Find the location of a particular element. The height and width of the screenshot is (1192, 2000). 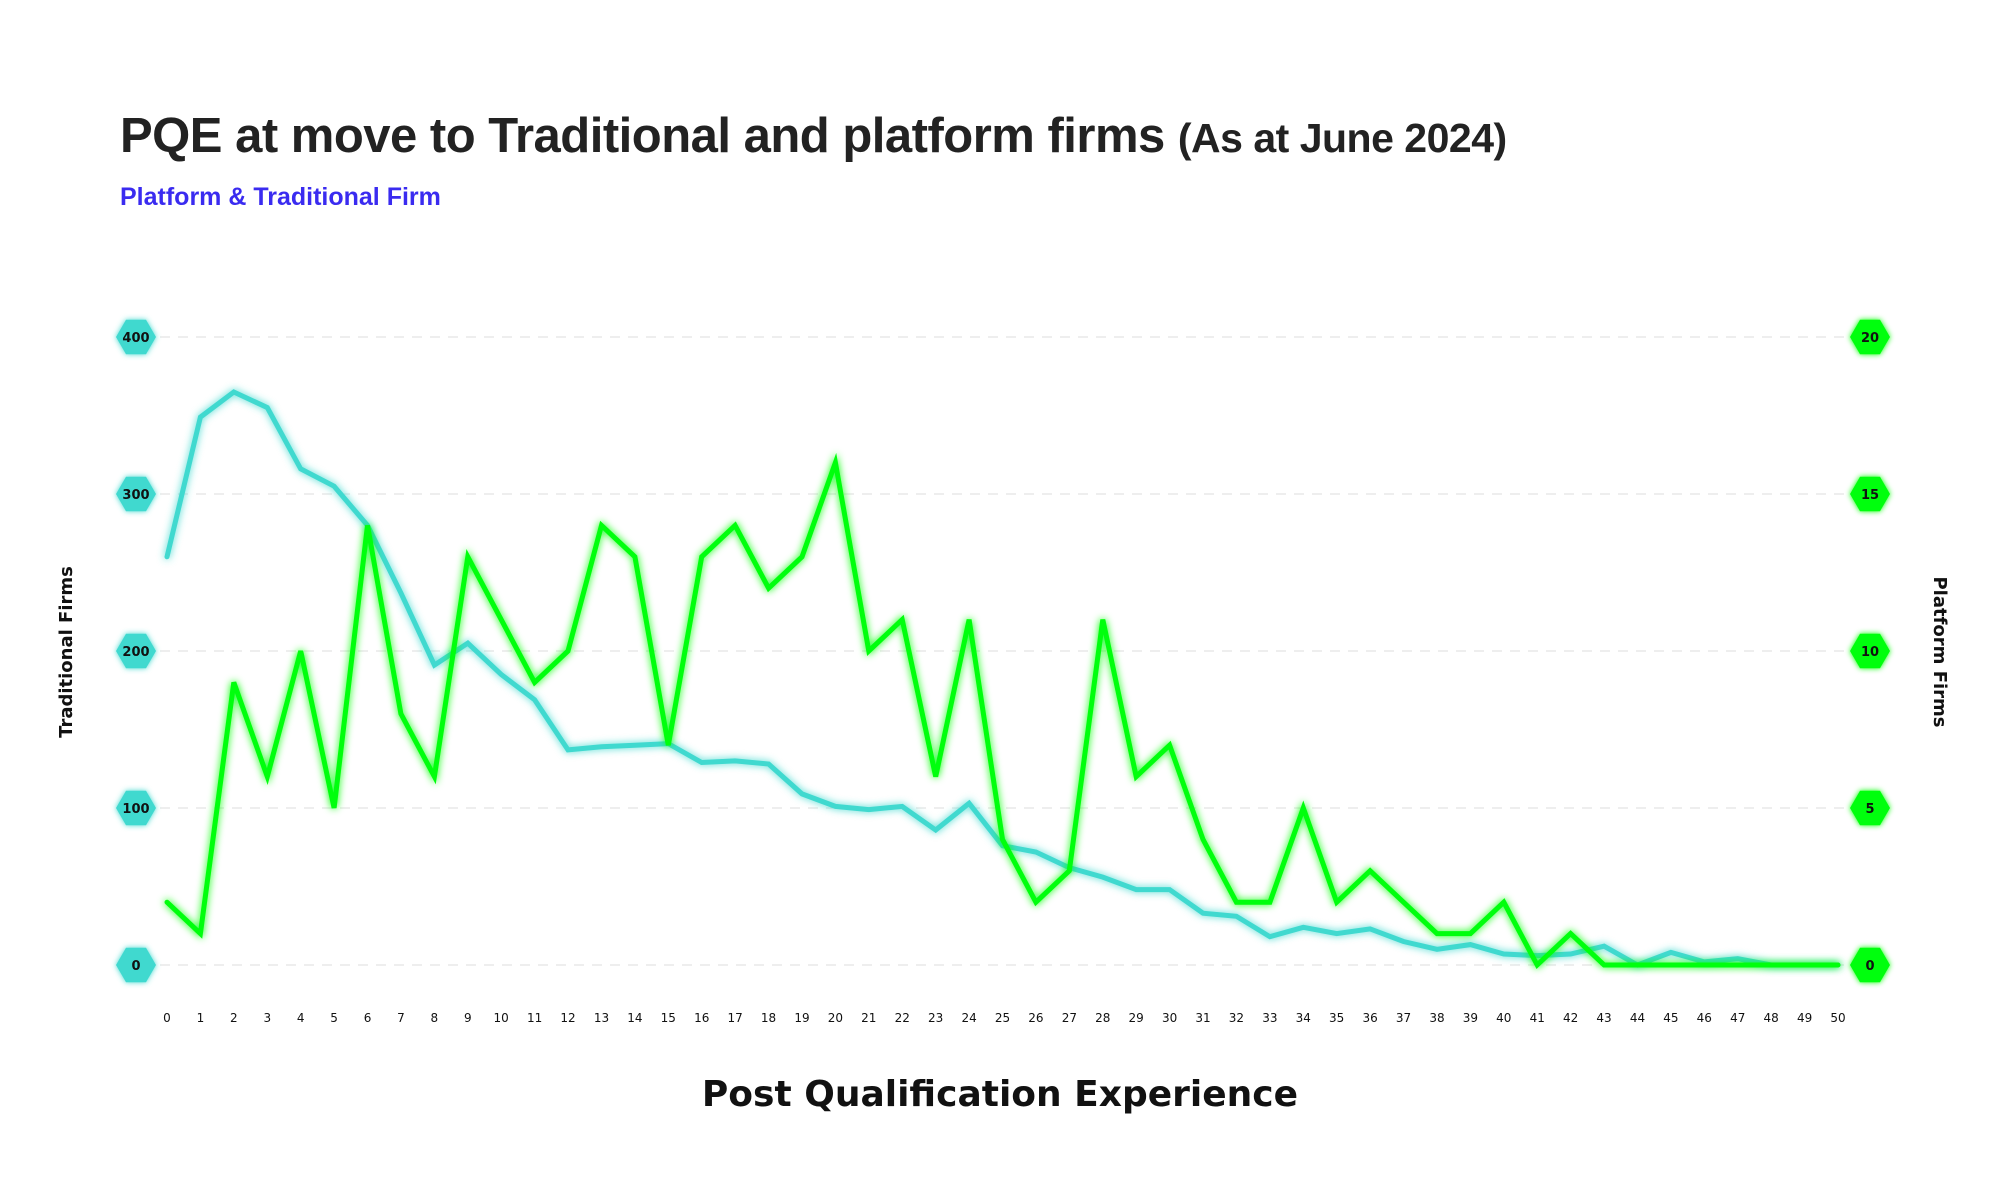

x-tick-label: 24 is located at coordinates (968, 1018).